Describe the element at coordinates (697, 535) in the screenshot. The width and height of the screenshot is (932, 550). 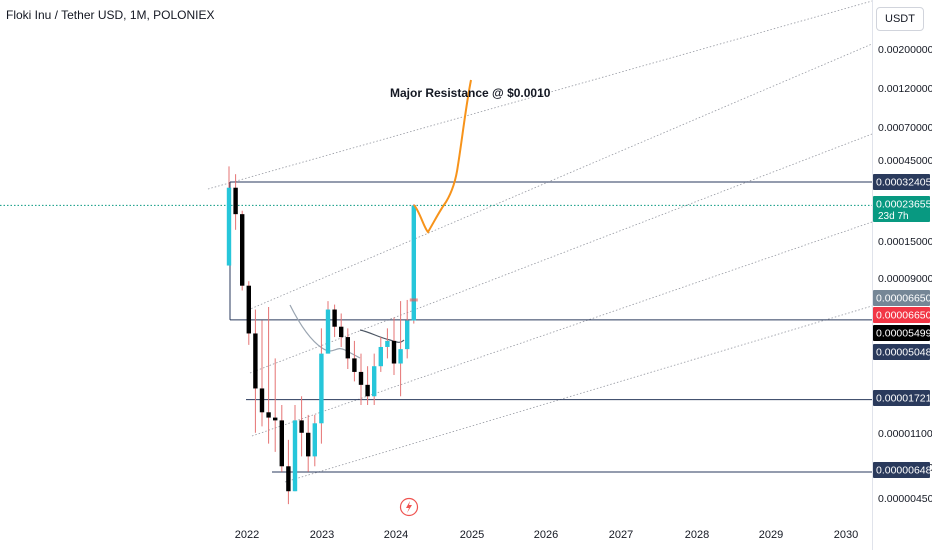
I see `x-tick-label: 2028` at that location.